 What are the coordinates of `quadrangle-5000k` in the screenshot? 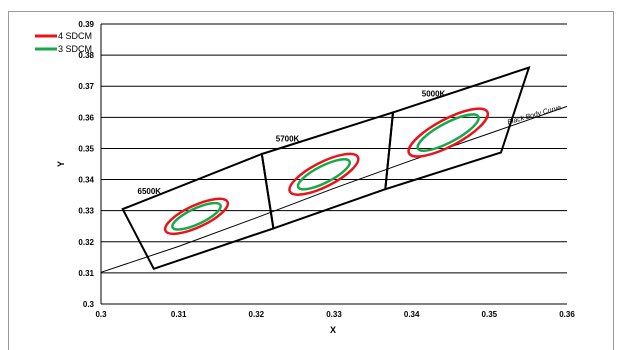 It's located at (457, 128).